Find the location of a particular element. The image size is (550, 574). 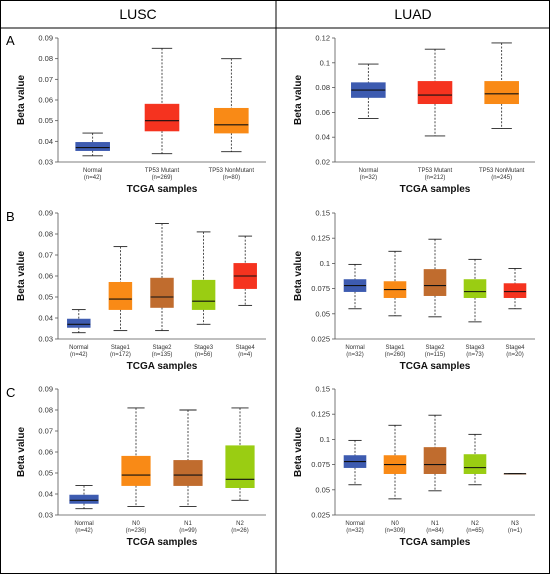

x-category-count: (n=99) is located at coordinates (188, 531).